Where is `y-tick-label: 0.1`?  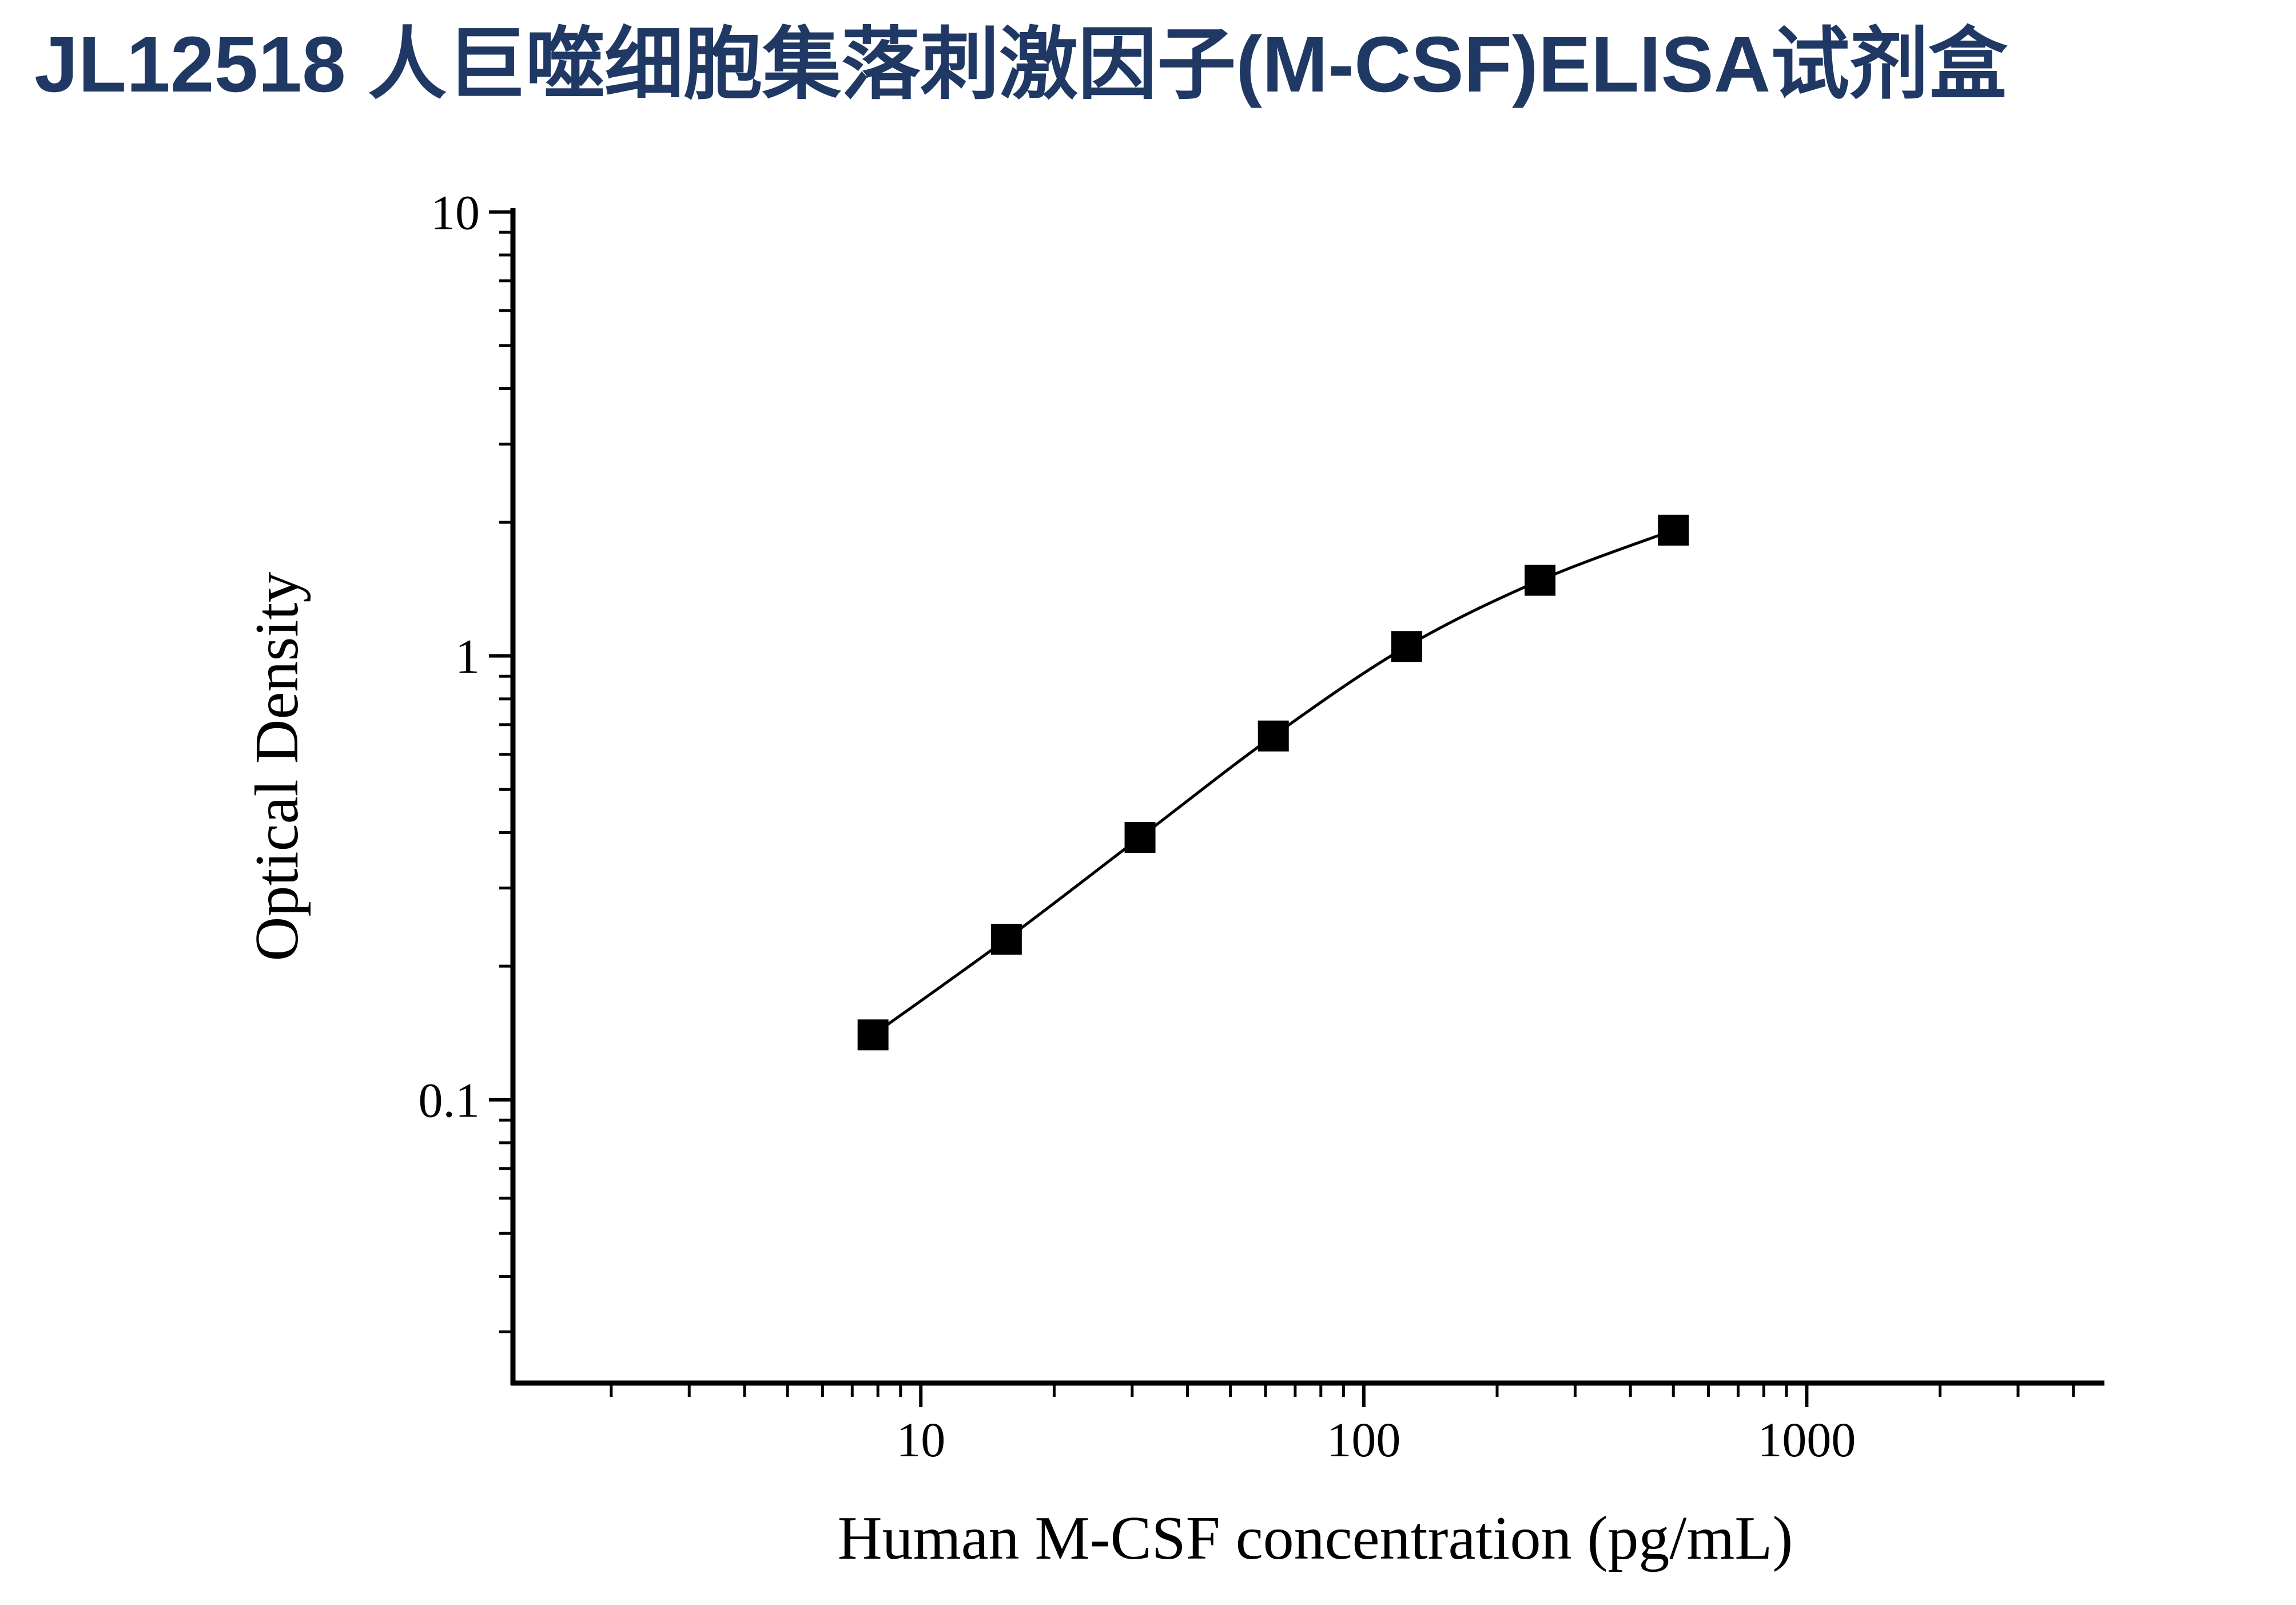
y-tick-label: 0.1 is located at coordinates (450, 1100).